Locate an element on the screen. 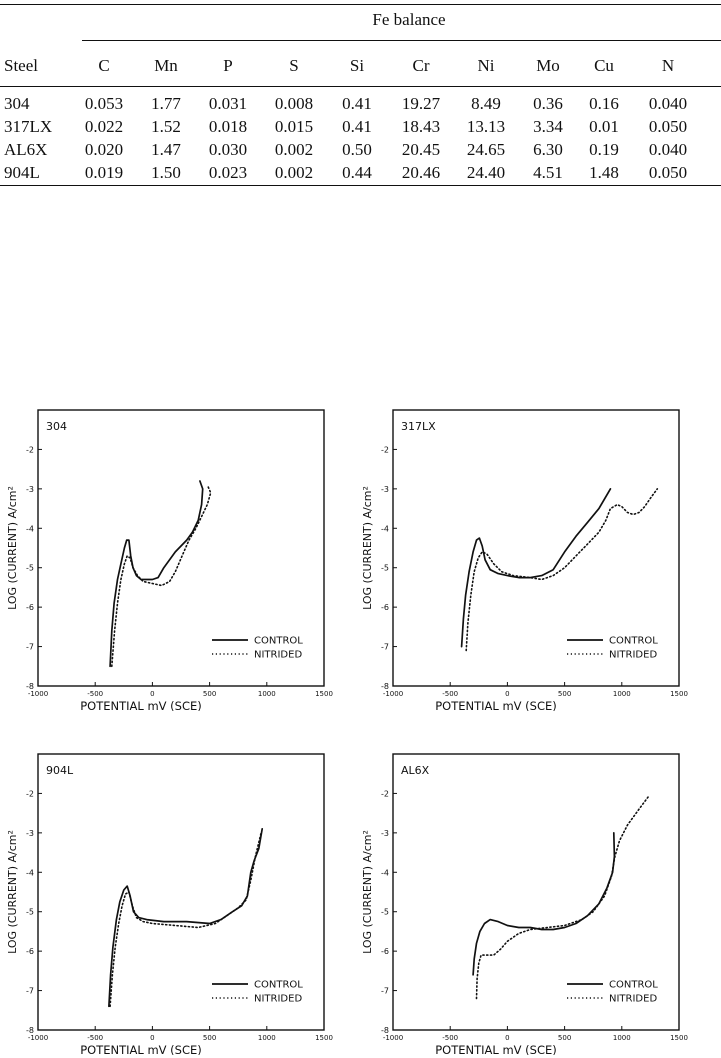  table-cell: 0.023 is located at coordinates (228, 172).